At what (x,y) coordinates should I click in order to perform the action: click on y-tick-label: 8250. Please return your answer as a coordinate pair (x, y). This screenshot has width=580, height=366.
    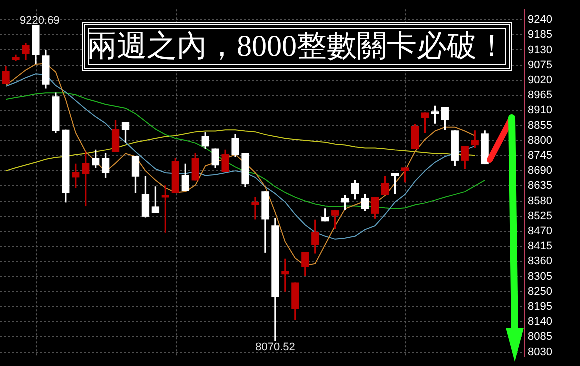
    Looking at the image, I should click on (540, 292).